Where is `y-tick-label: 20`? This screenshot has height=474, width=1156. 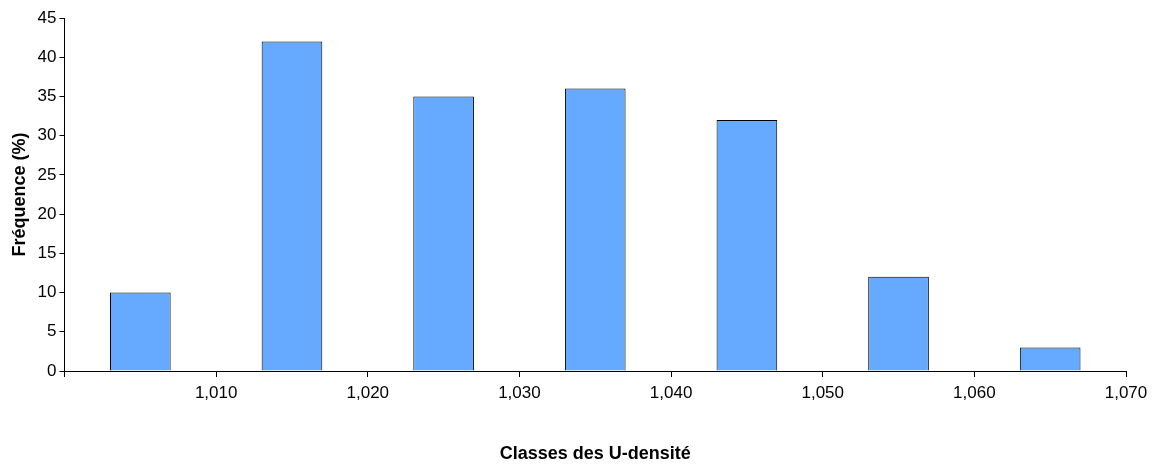 y-tick-label: 20 is located at coordinates (47, 213).